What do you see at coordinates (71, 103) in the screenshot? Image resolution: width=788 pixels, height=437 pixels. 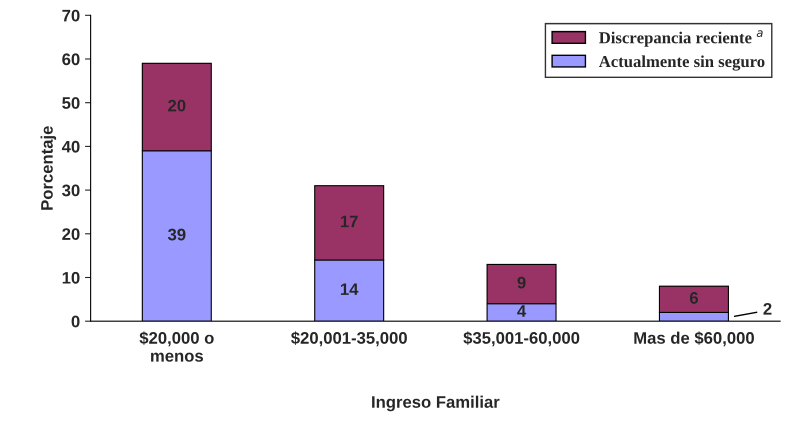 I see `y-tick-label: 50` at bounding box center [71, 103].